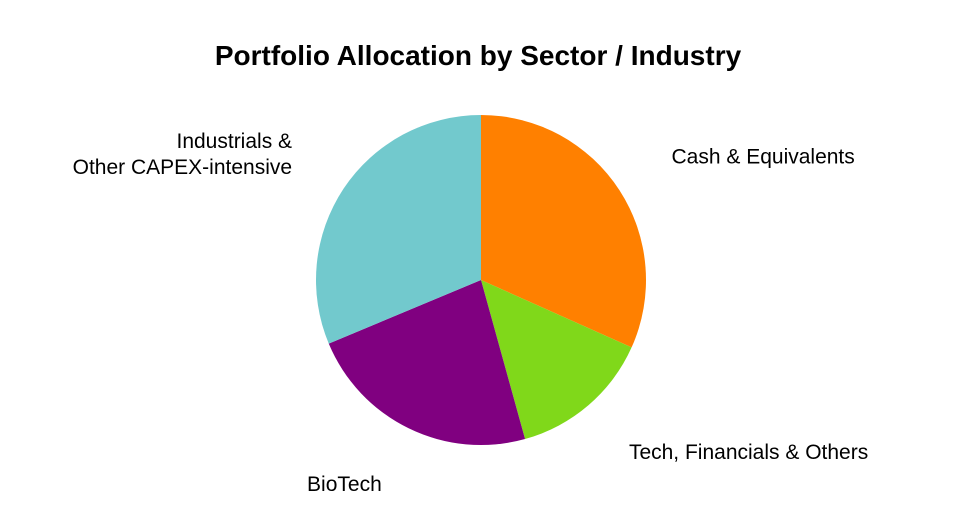 Image resolution: width=980 pixels, height=509 pixels. I want to click on slice-label-biotech: BioTech, so click(344, 484).